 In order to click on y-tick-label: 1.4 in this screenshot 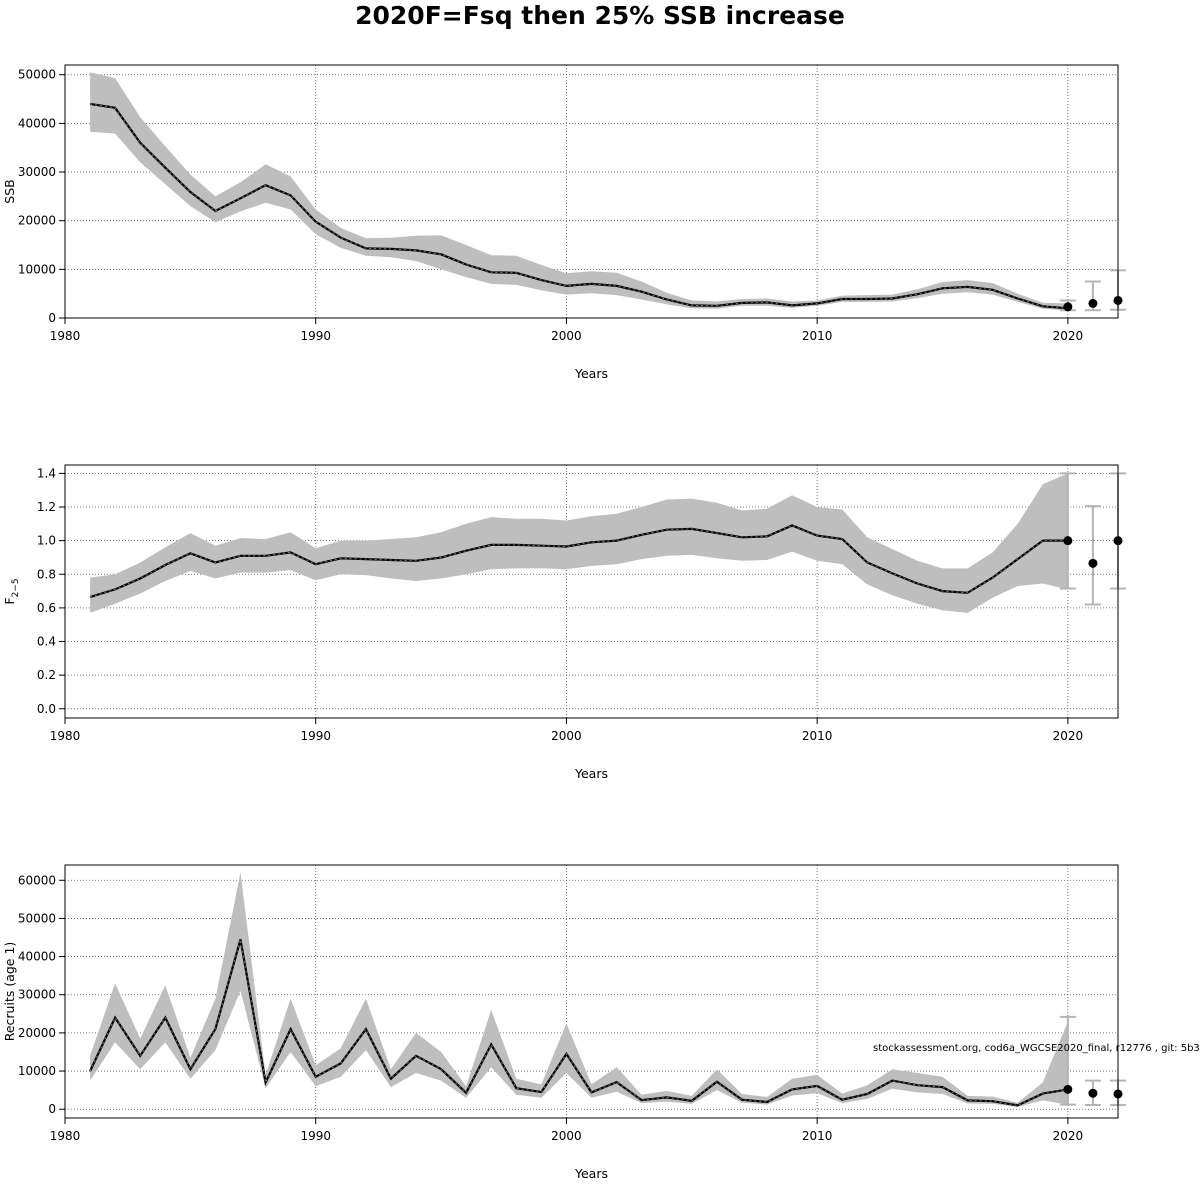, I will do `click(46, 473)`.